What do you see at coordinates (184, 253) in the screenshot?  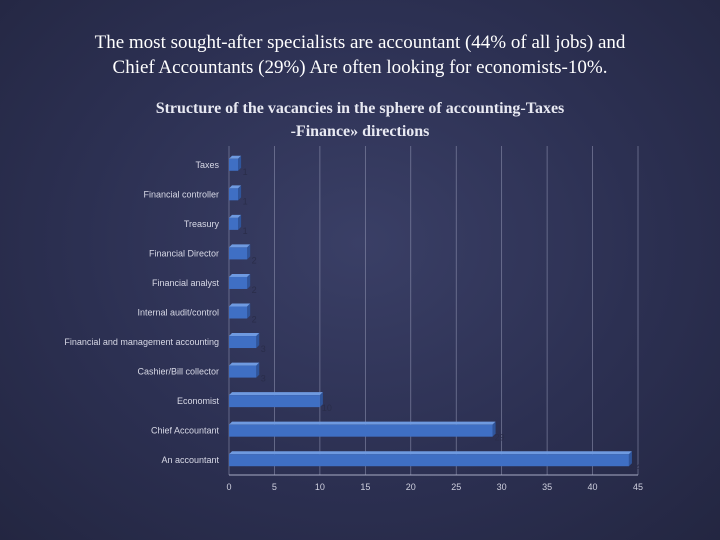 I see `category-label: Financial Director` at bounding box center [184, 253].